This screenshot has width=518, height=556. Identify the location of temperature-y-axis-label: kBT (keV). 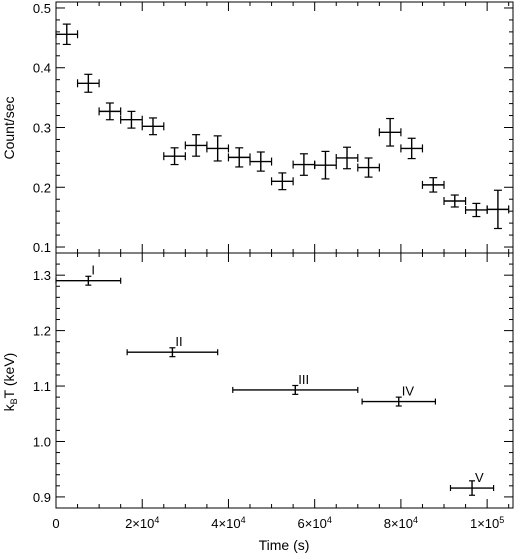
(10, 382).